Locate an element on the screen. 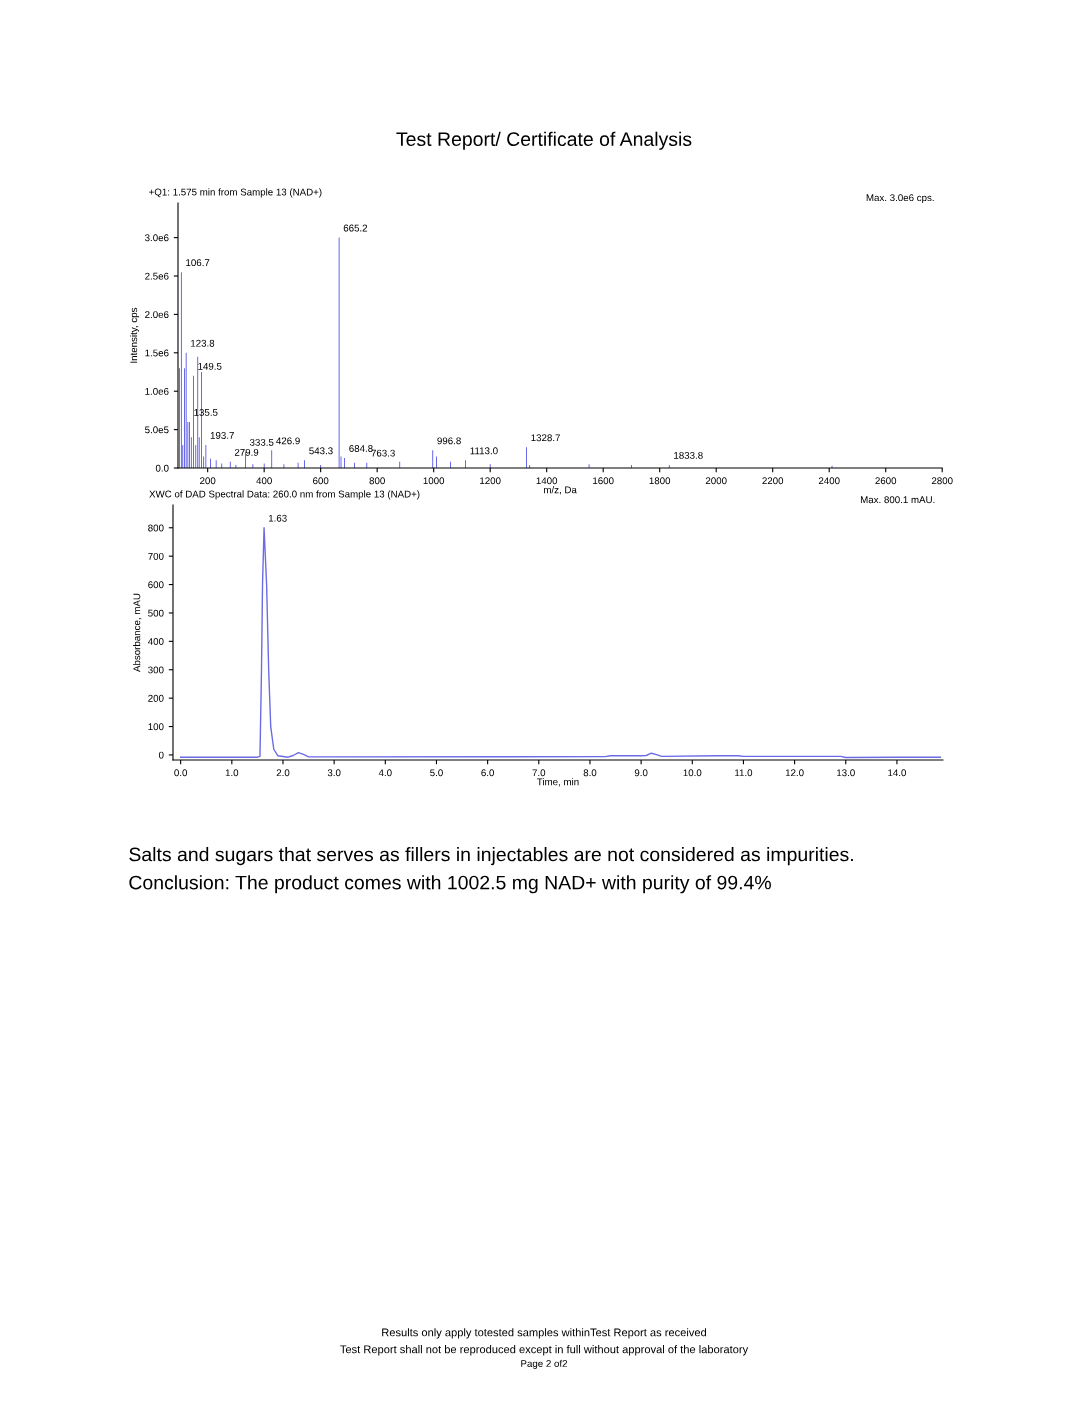  text: Max. 3.0e6 cps. is located at coordinates (900, 199).